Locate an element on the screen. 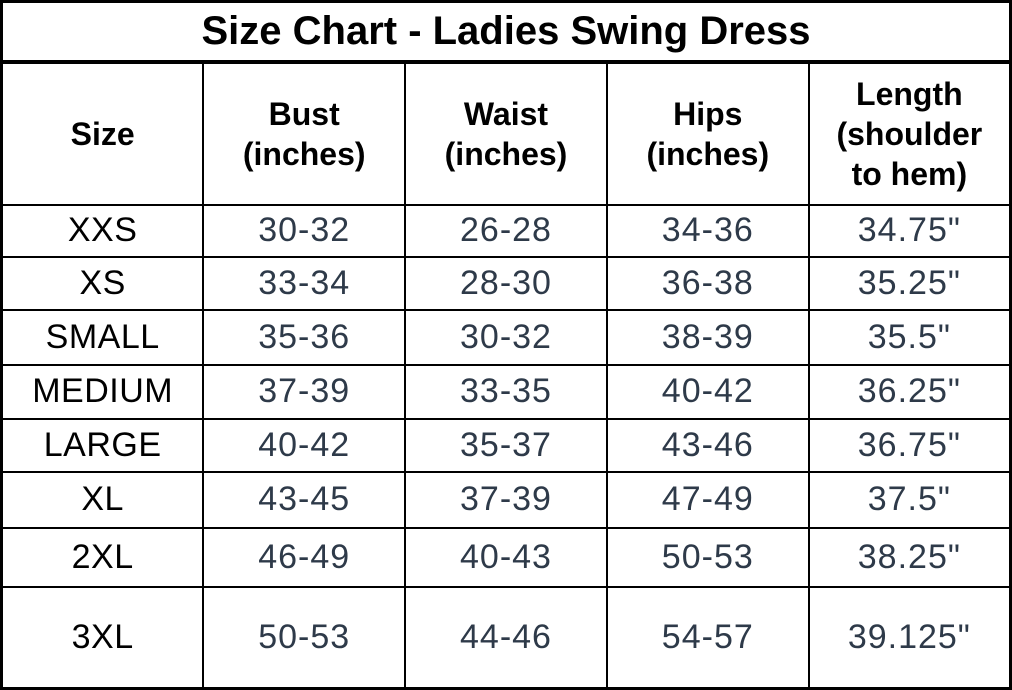  page-title: Size Chart - Ladies Swing Dress is located at coordinates (506, 32).